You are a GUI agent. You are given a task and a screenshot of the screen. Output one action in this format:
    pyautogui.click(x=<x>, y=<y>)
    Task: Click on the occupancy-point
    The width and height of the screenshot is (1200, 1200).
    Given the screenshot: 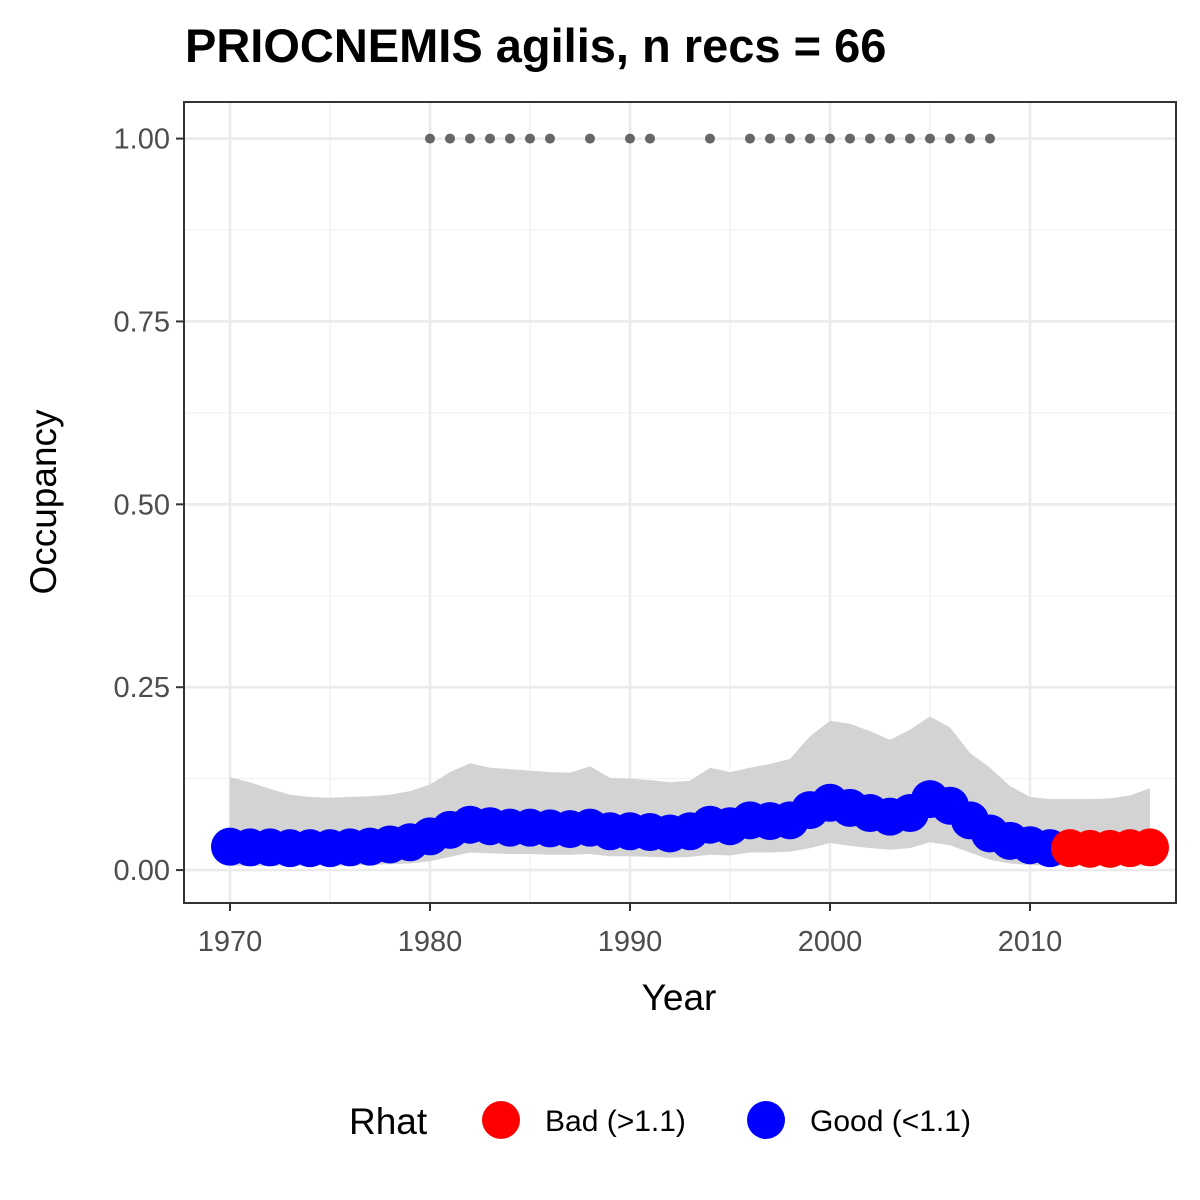 What is the action you would take?
    pyautogui.click(x=1150, y=847)
    